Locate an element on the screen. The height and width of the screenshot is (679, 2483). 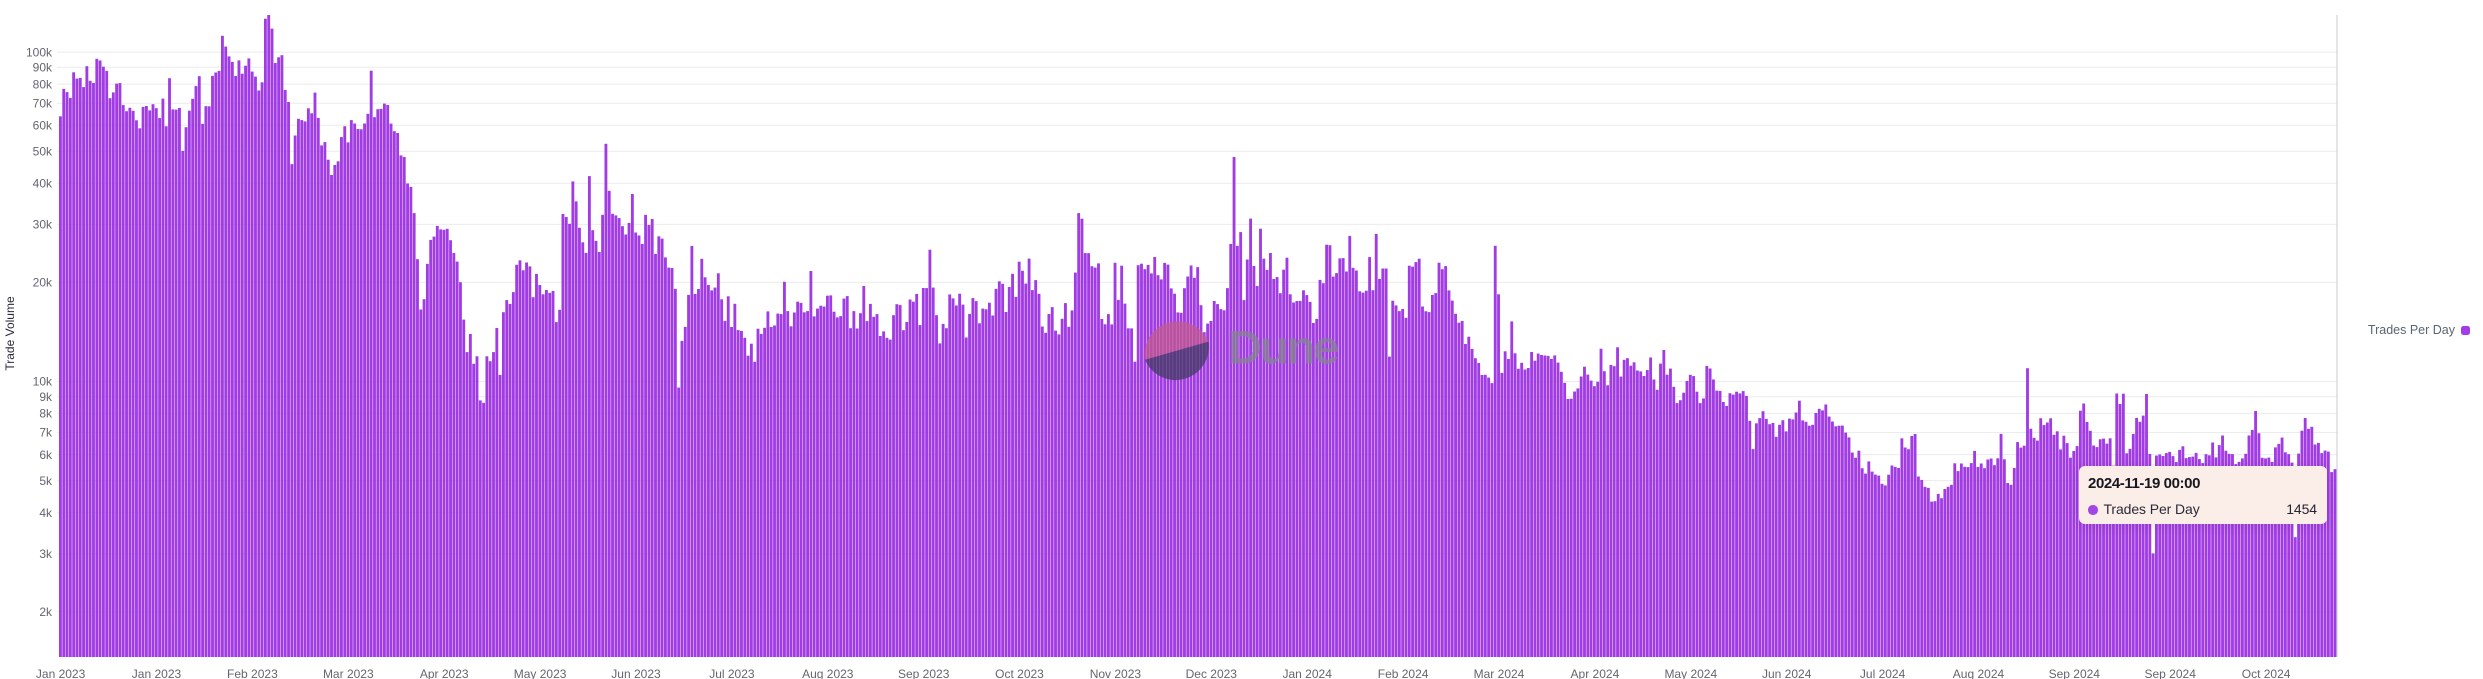
svg-text: Mar 2024 is located at coordinates (1499, 673).